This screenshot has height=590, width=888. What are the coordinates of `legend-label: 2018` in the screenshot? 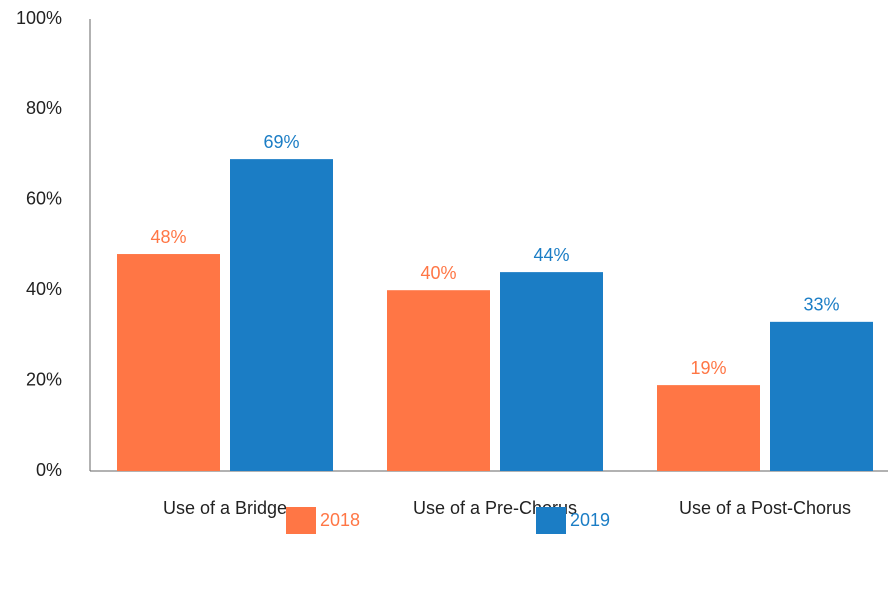 It's located at (340, 520).